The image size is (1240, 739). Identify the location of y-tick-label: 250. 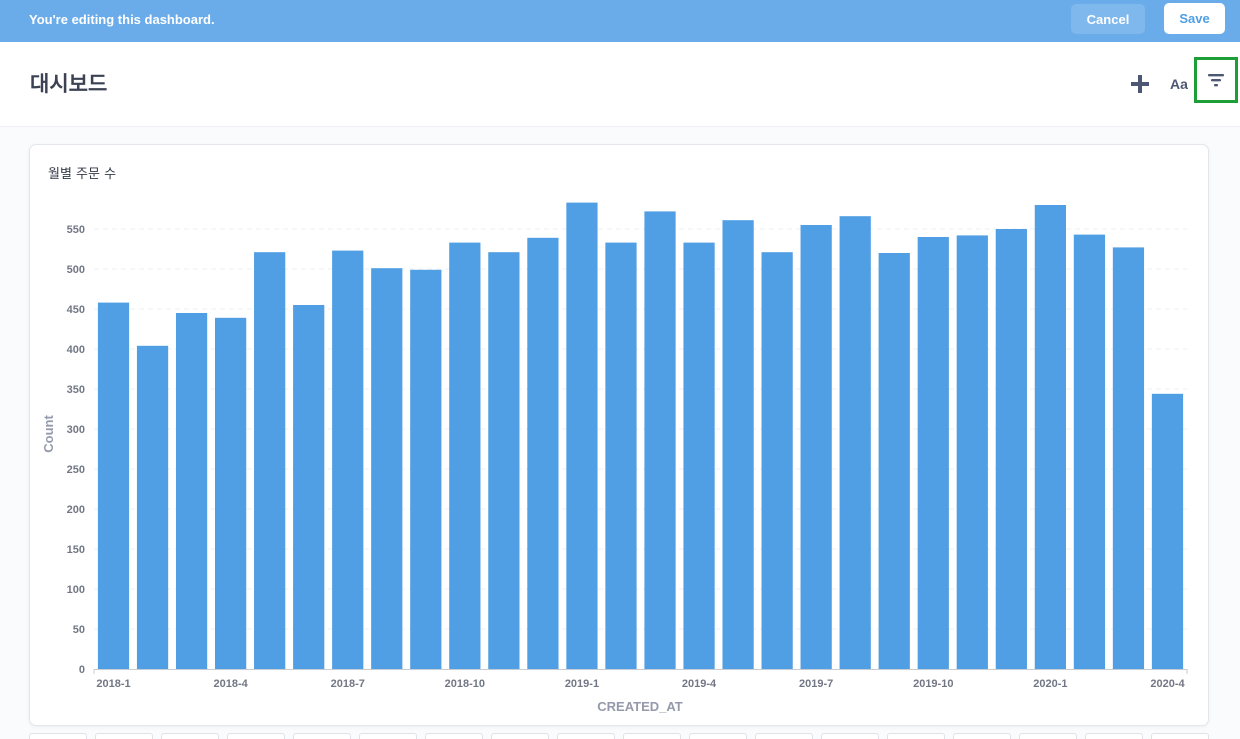
(76, 470).